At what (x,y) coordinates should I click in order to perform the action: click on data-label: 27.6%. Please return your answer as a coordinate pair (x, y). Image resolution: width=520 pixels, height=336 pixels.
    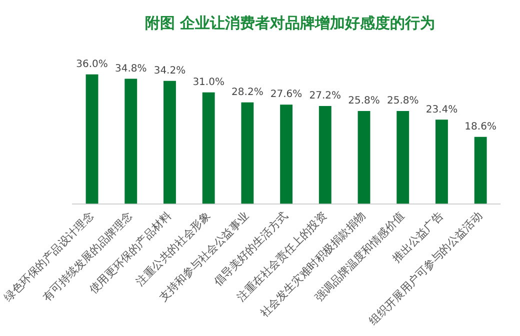
    Looking at the image, I should click on (286, 94).